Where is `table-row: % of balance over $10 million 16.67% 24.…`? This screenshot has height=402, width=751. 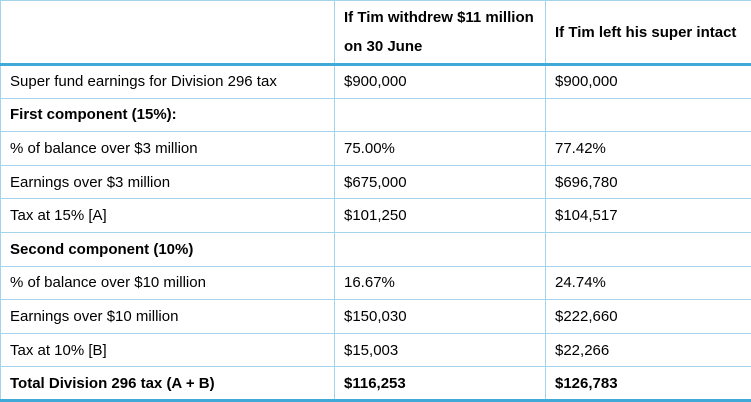
table-row: % of balance over $10 million 16.67% 24.… is located at coordinates (375, 283).